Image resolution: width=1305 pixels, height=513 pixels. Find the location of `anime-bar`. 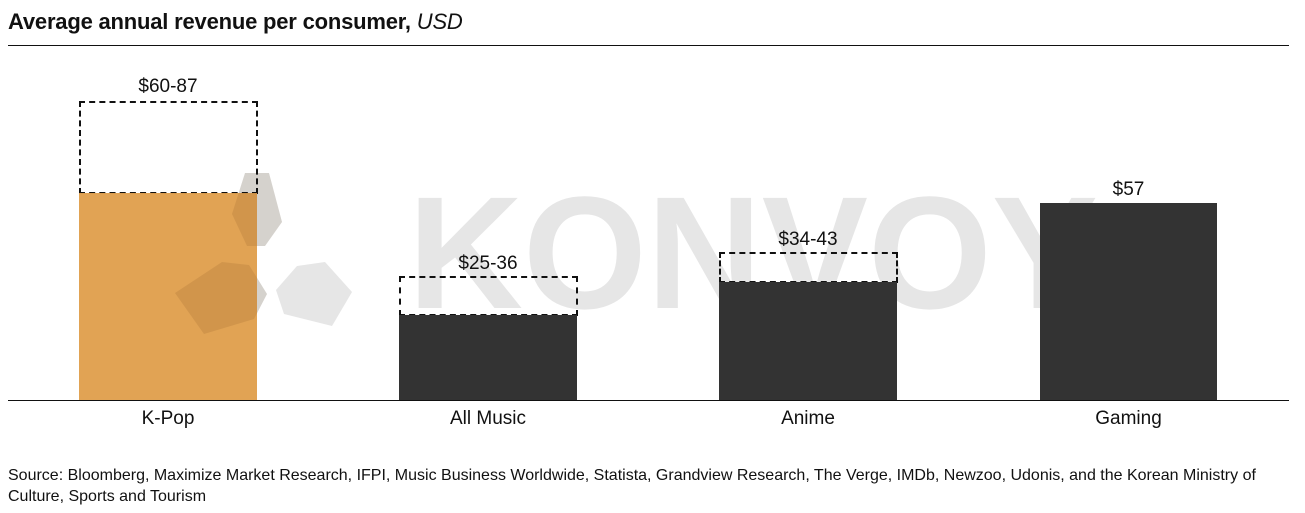

anime-bar is located at coordinates (808, 341).